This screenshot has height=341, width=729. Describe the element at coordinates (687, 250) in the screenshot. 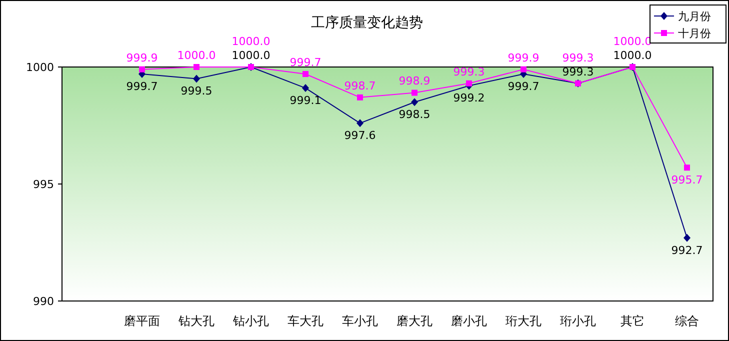

I see `data-label: 992.7` at that location.